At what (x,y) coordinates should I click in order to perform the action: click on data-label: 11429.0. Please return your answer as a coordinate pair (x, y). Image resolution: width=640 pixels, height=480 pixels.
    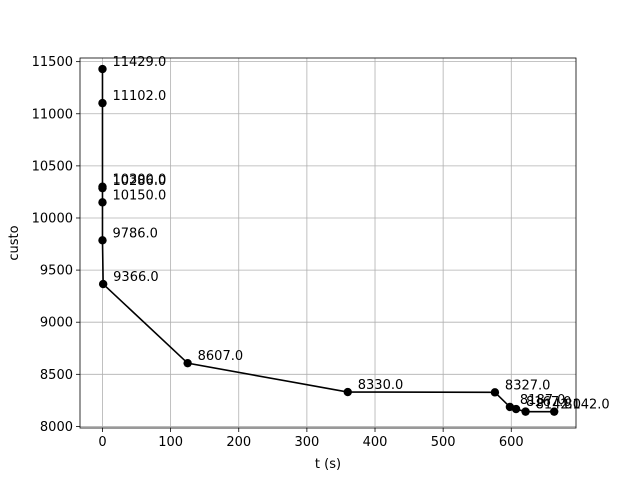
    Looking at the image, I should click on (139, 62).